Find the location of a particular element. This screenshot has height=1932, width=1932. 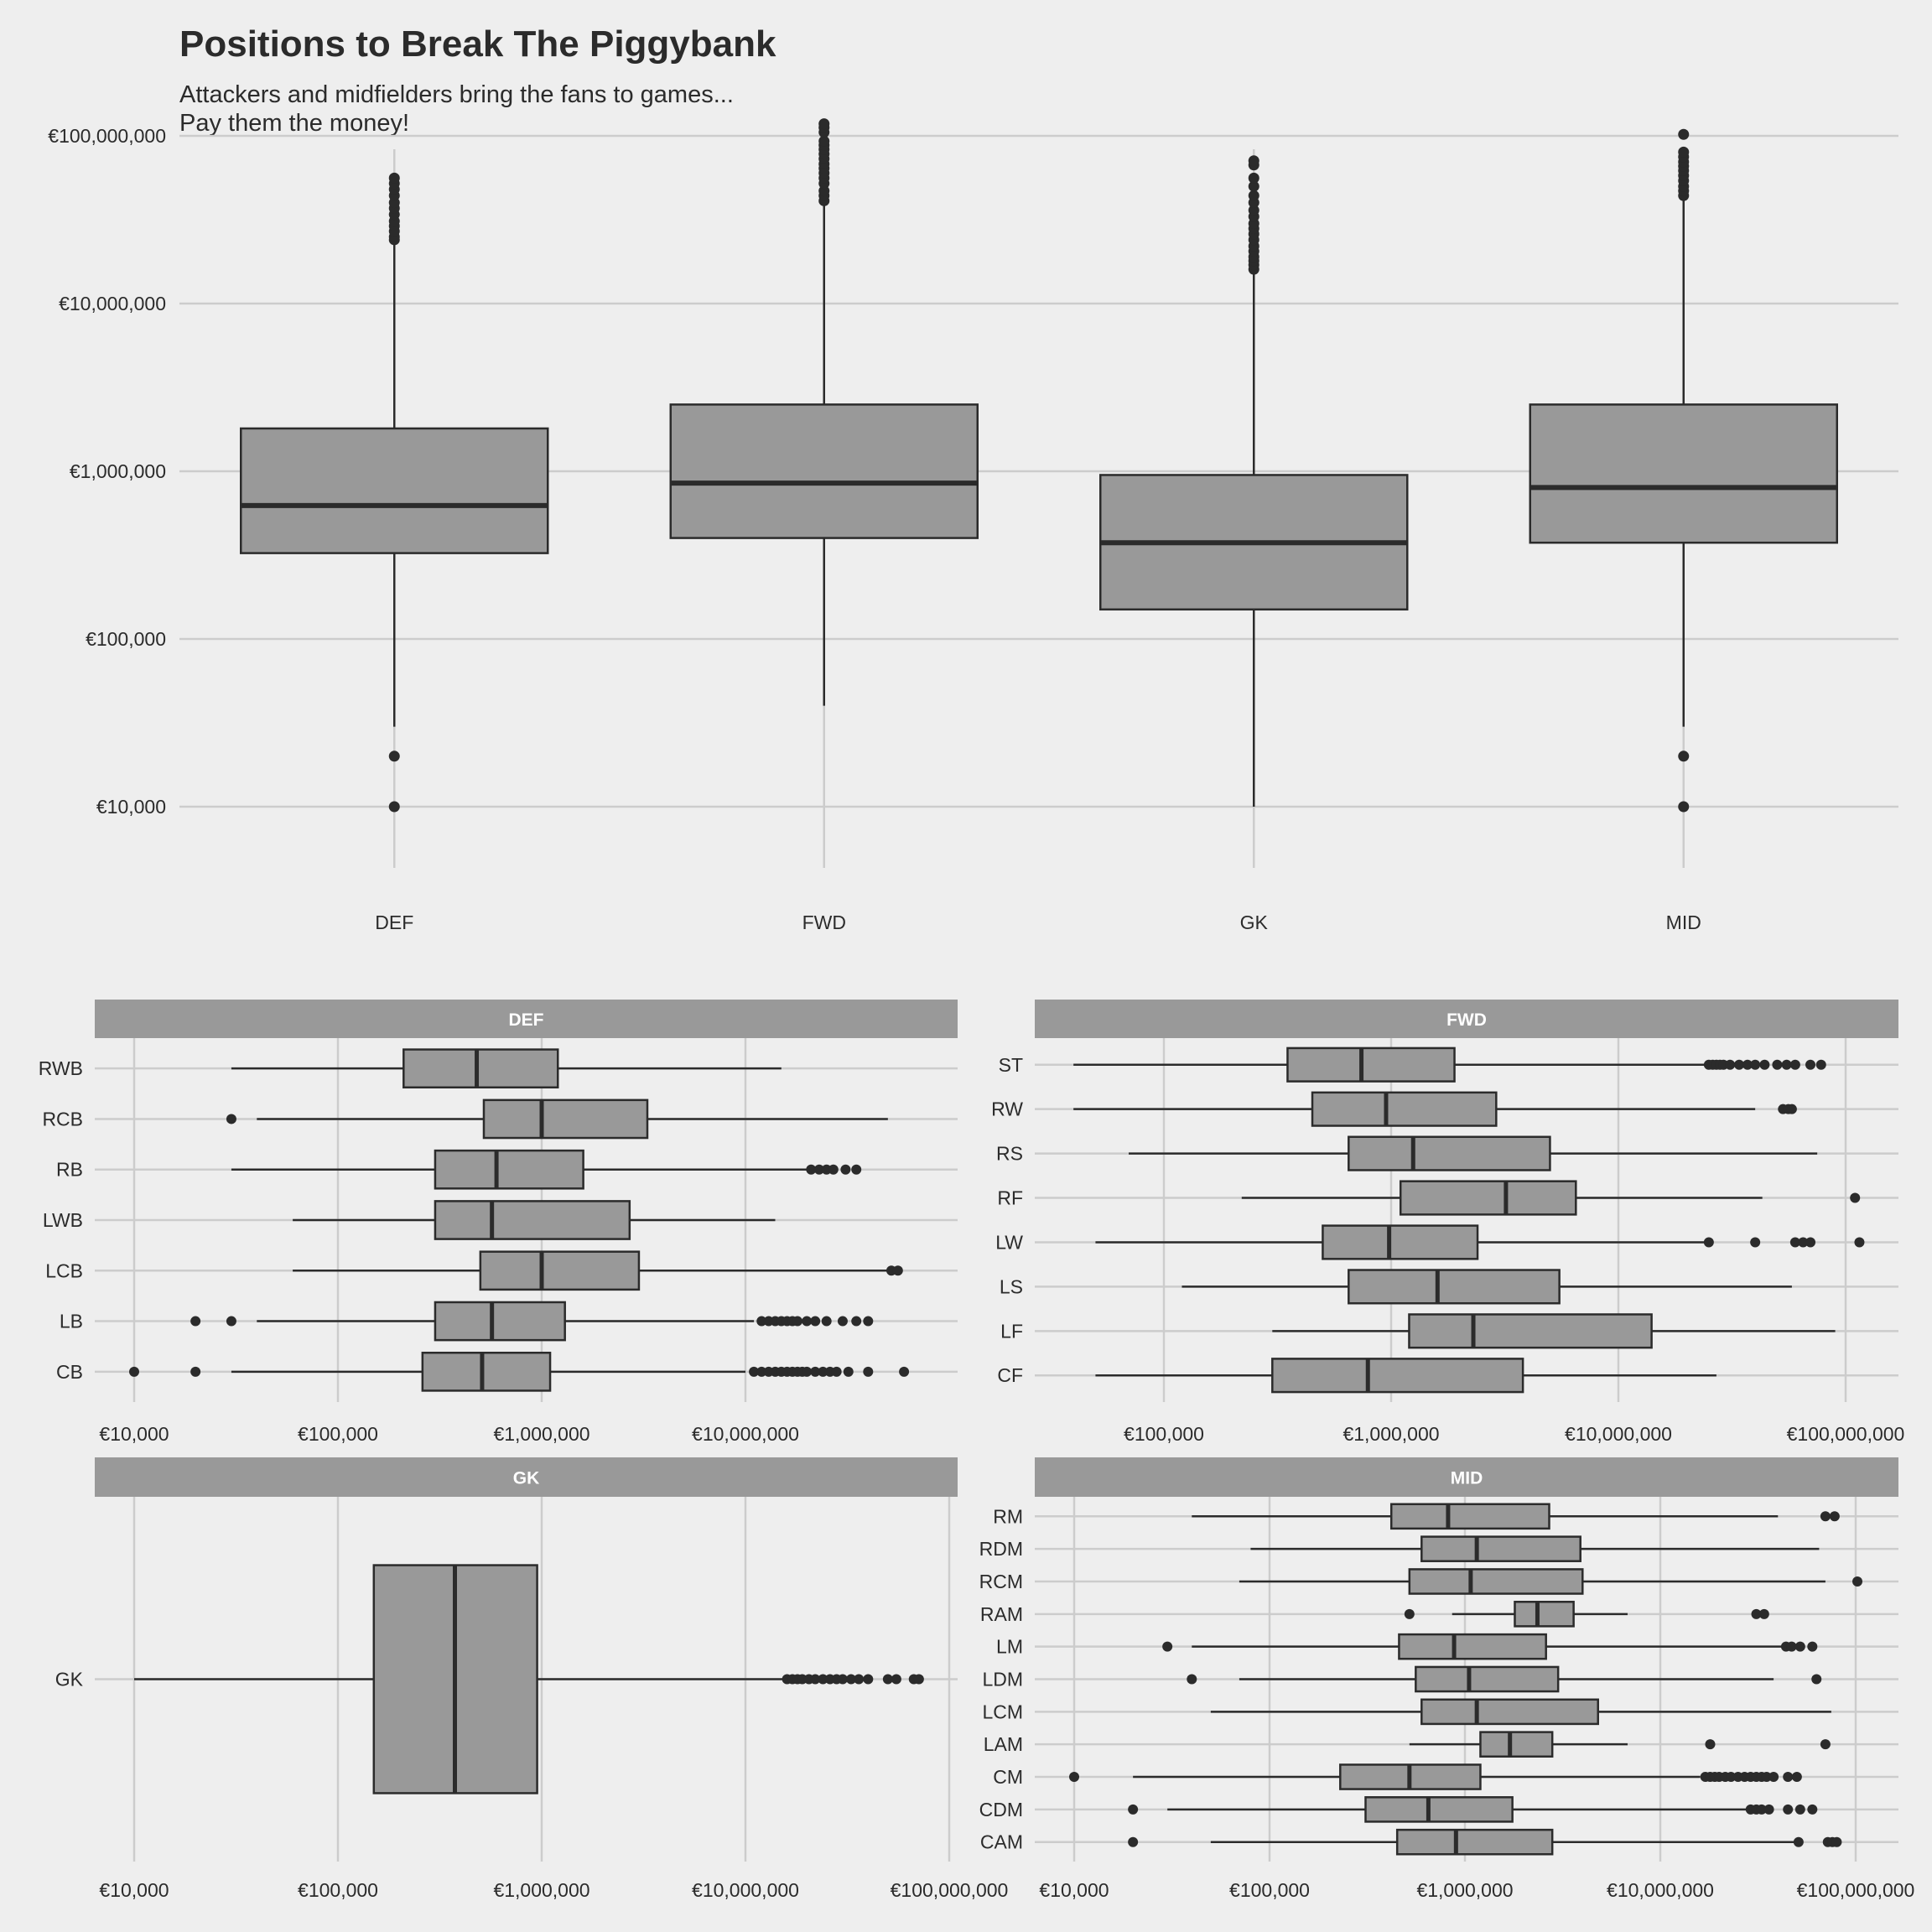

facet-y-tick-label: GK is located at coordinates (69, 1679).